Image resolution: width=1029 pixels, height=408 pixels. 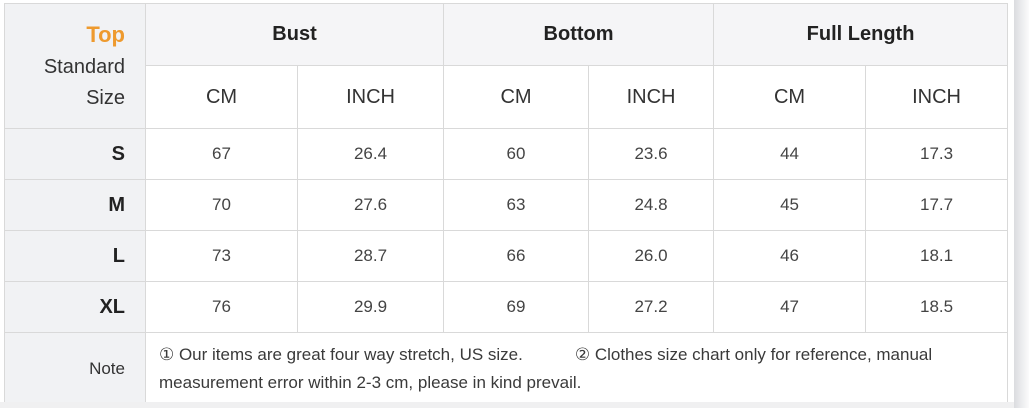 What do you see at coordinates (221, 307) in the screenshot?
I see `cell-value: 76` at bounding box center [221, 307].